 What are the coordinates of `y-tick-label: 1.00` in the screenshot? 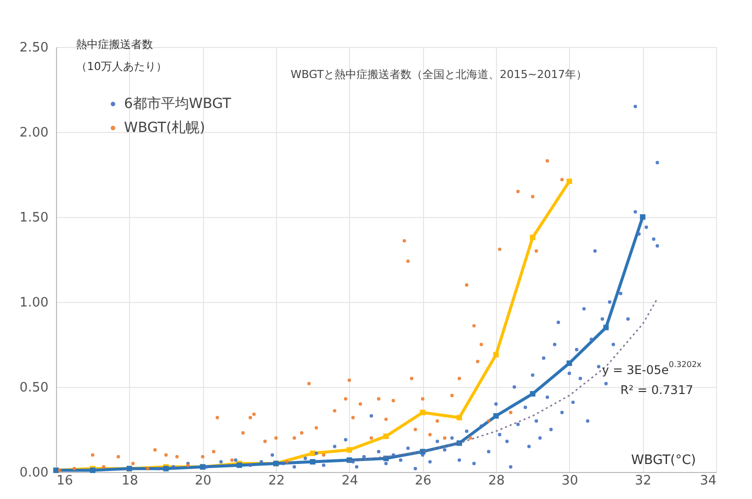 It's located at (34, 303).